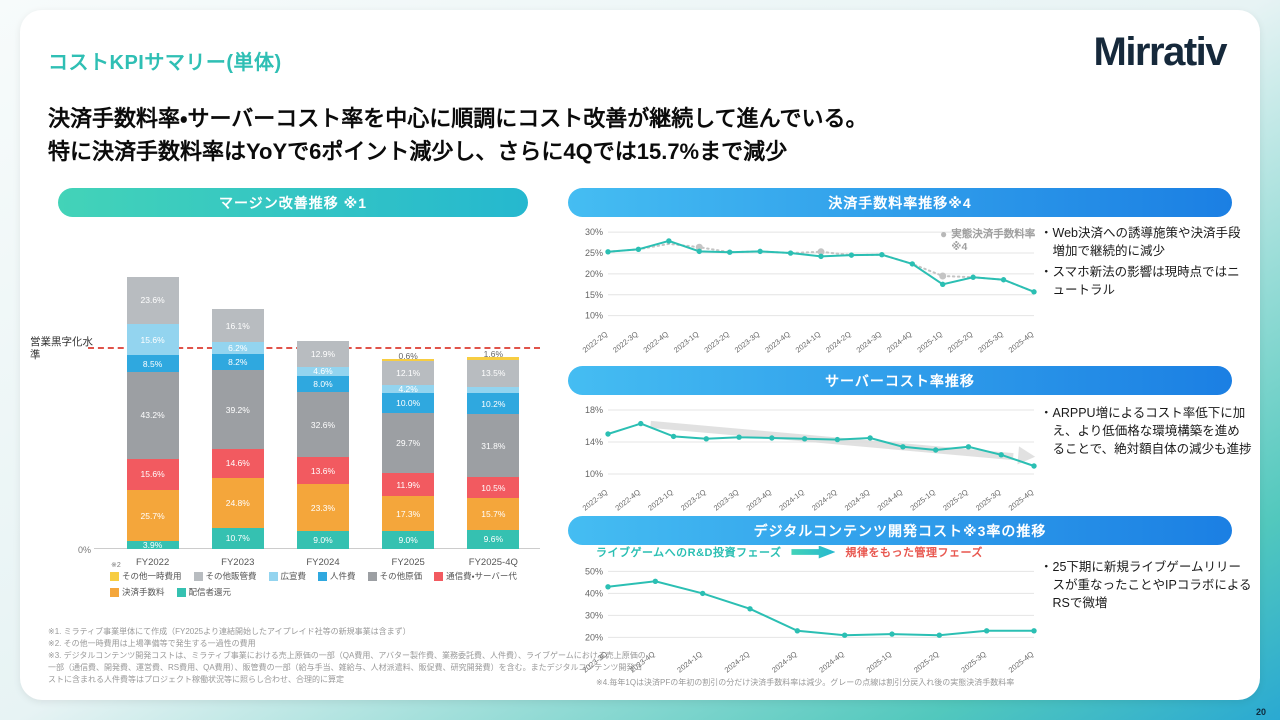 This screenshot has width=1280, height=720. I want to click on bar-segment-label: 23.3%, so click(323, 507).